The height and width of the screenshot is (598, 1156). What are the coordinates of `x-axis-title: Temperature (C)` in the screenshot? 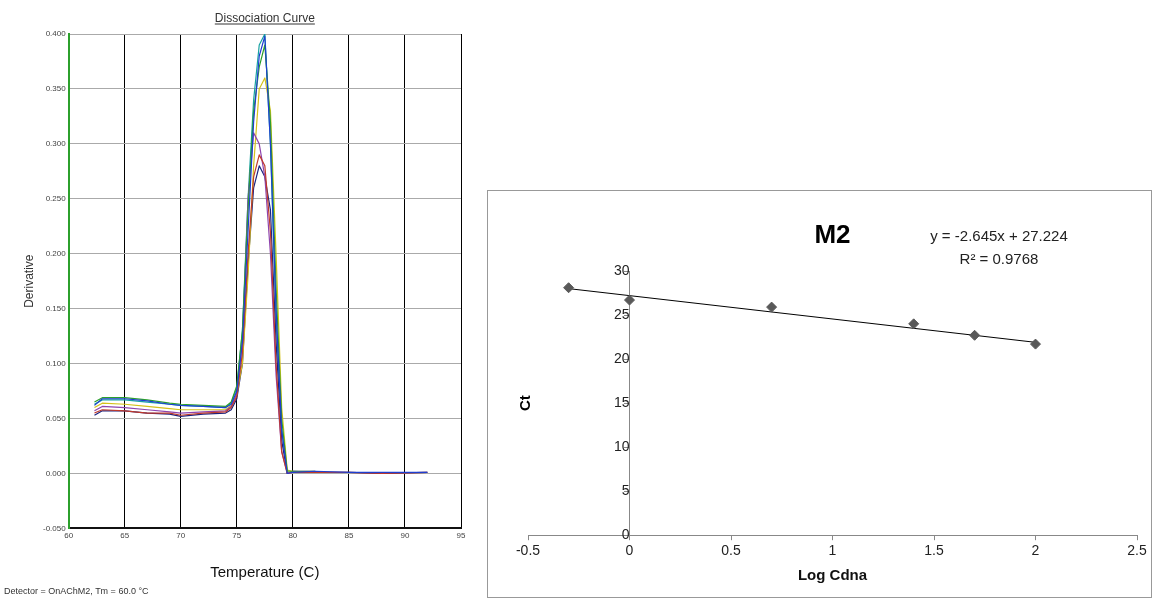 It's located at (265, 572).